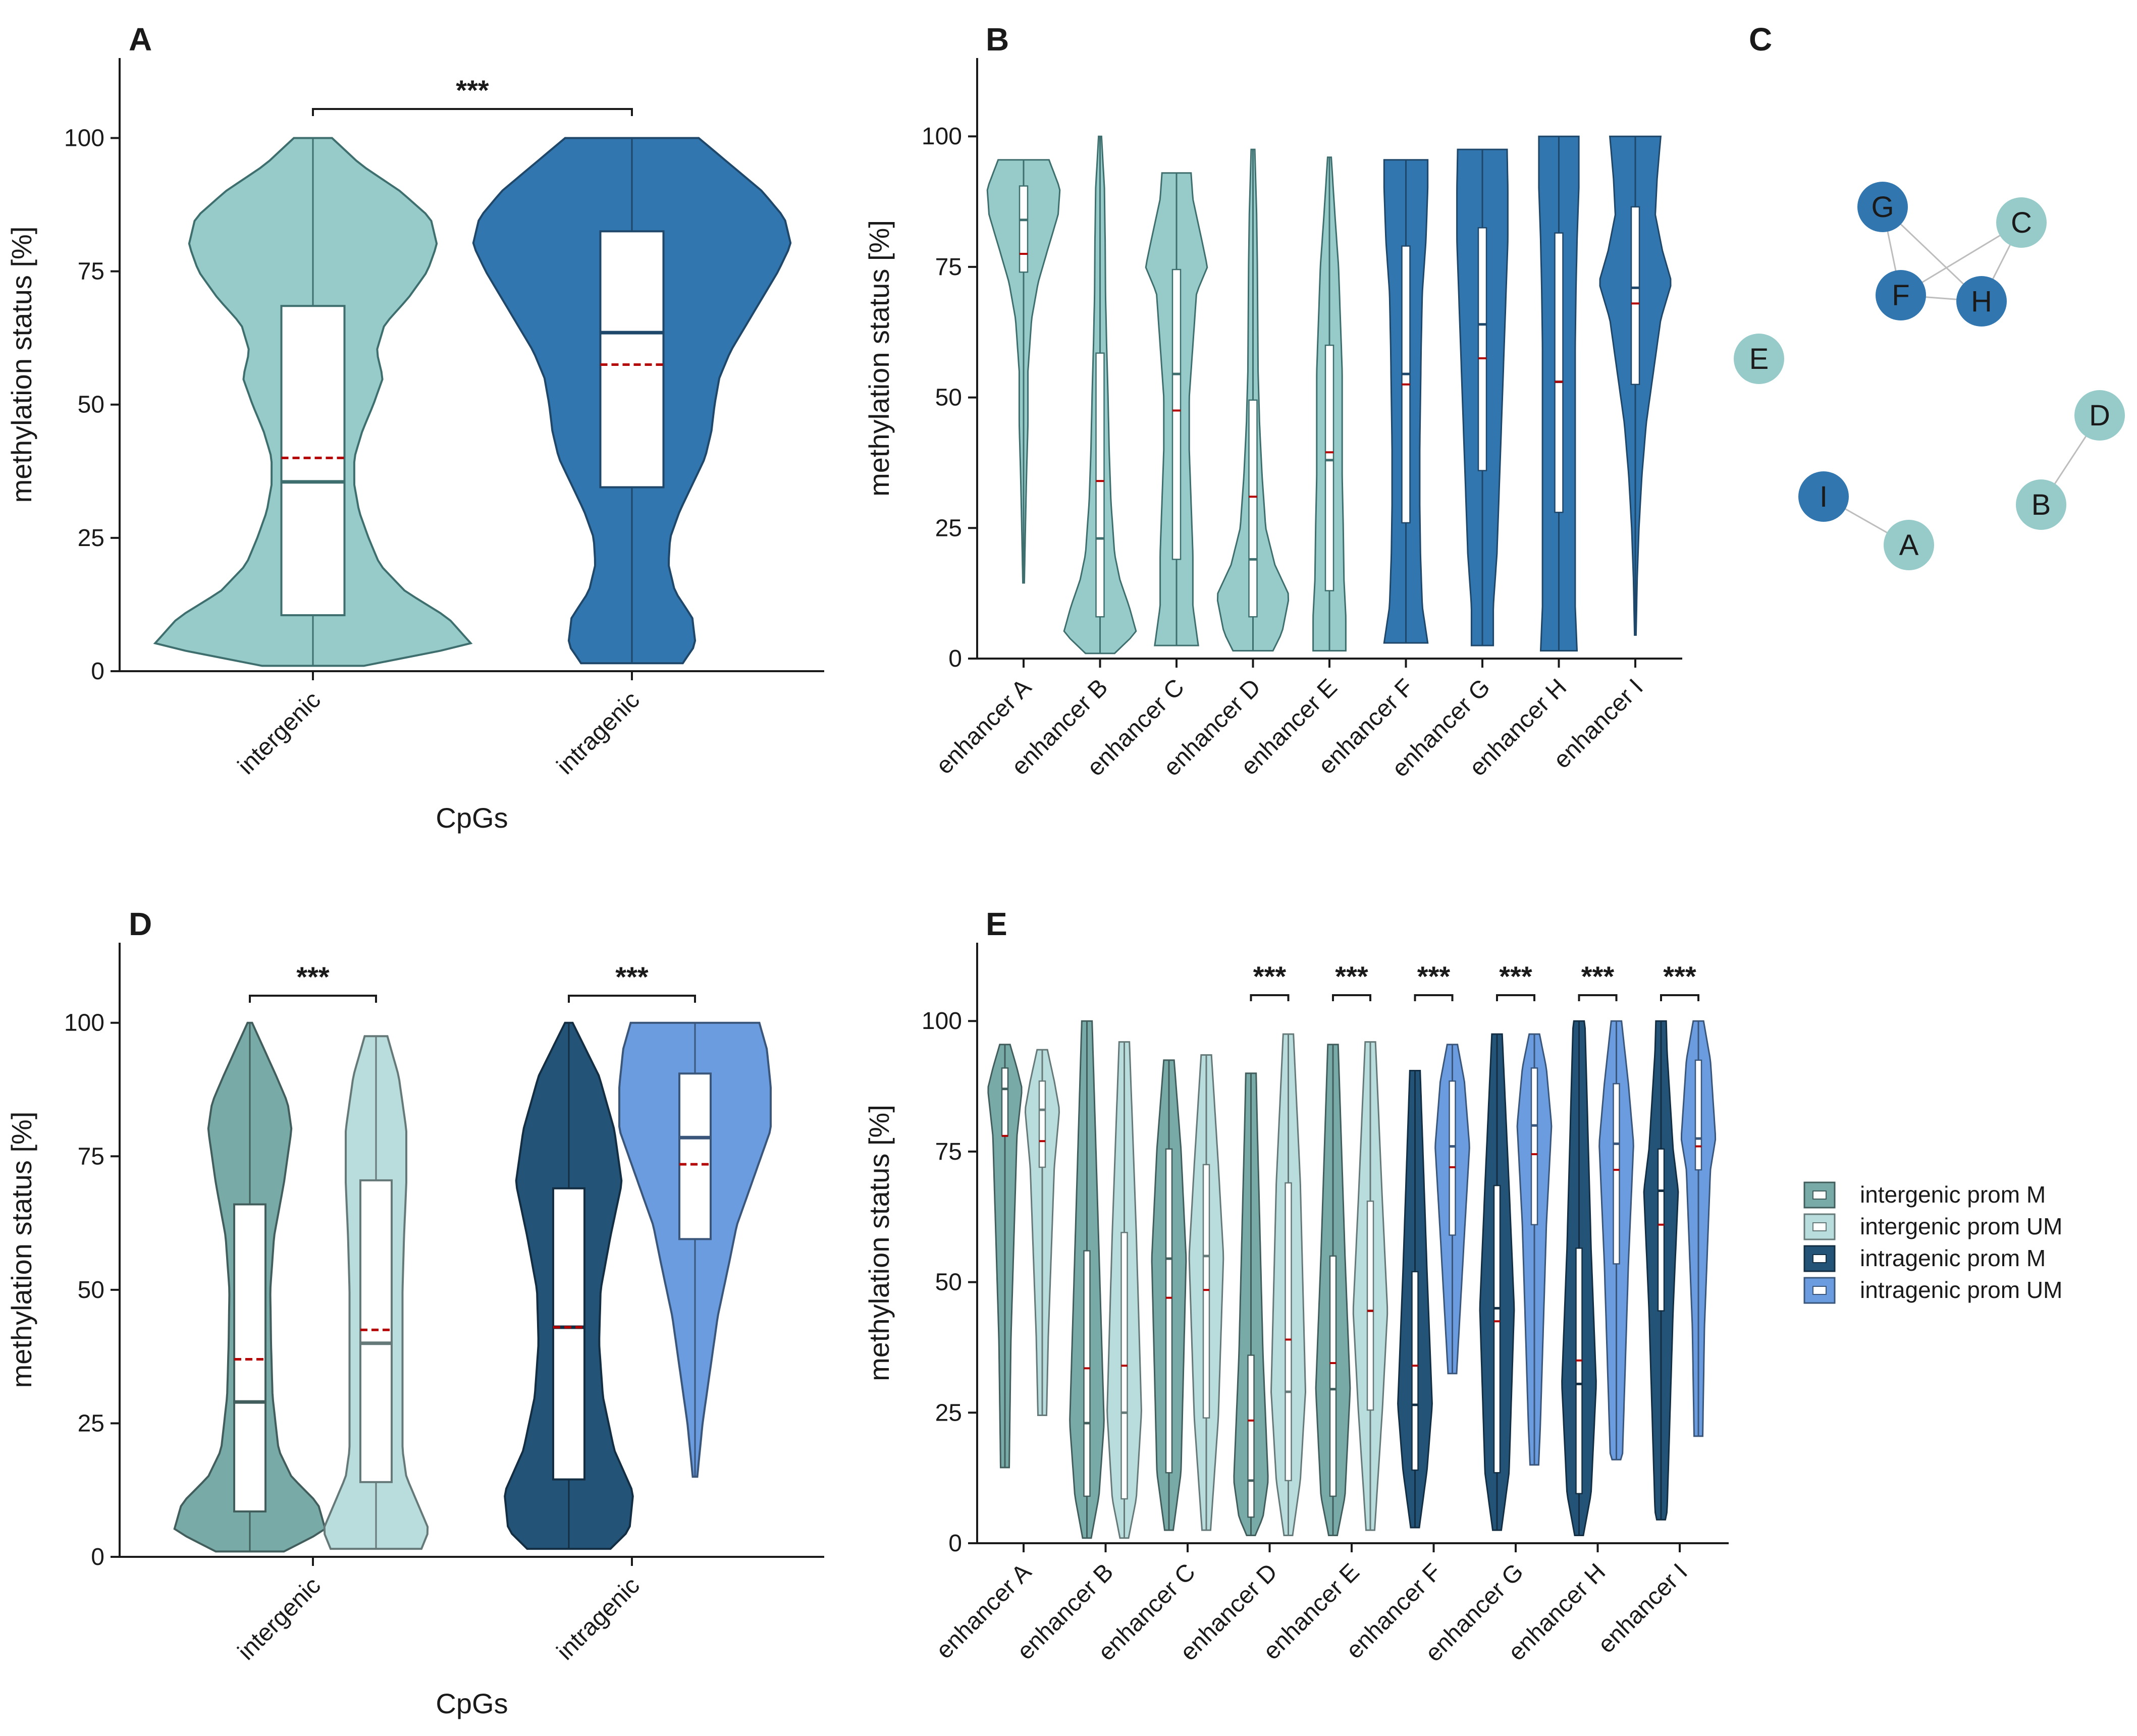 The width and height of the screenshot is (2137, 1736). What do you see at coordinates (1929, 376) in the screenshot?
I see `panel-c-network: G C F H E D I B A` at bounding box center [1929, 376].